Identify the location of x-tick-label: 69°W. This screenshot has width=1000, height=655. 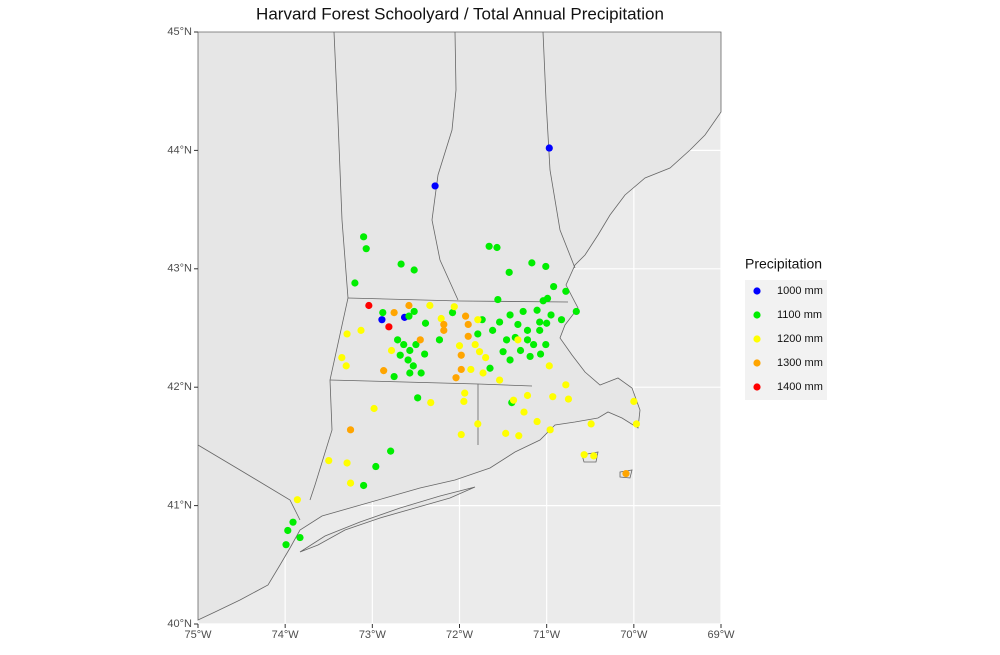
(721, 635).